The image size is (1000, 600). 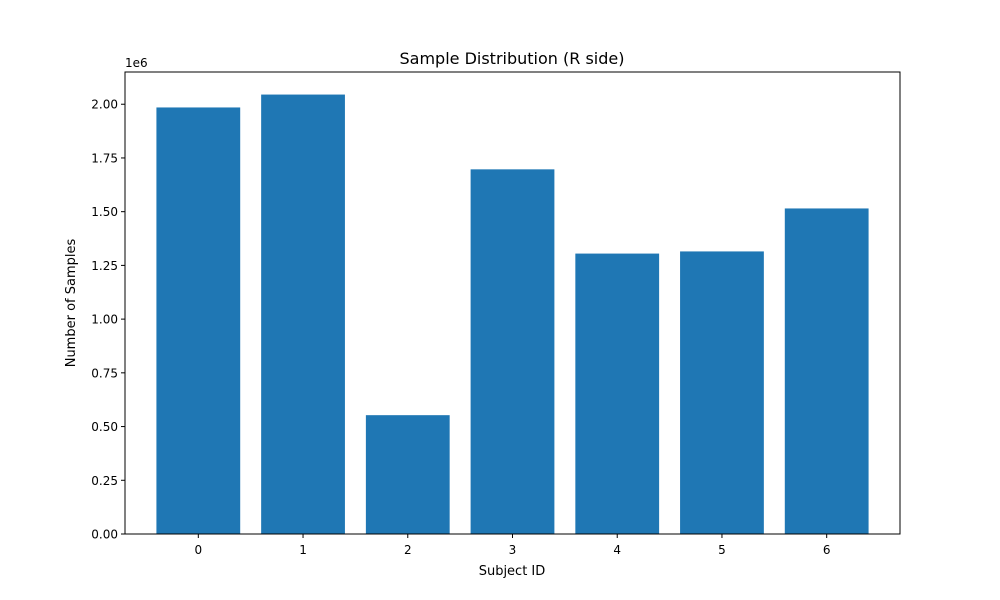 I want to click on x-tick-label: 5, so click(x=722, y=550).